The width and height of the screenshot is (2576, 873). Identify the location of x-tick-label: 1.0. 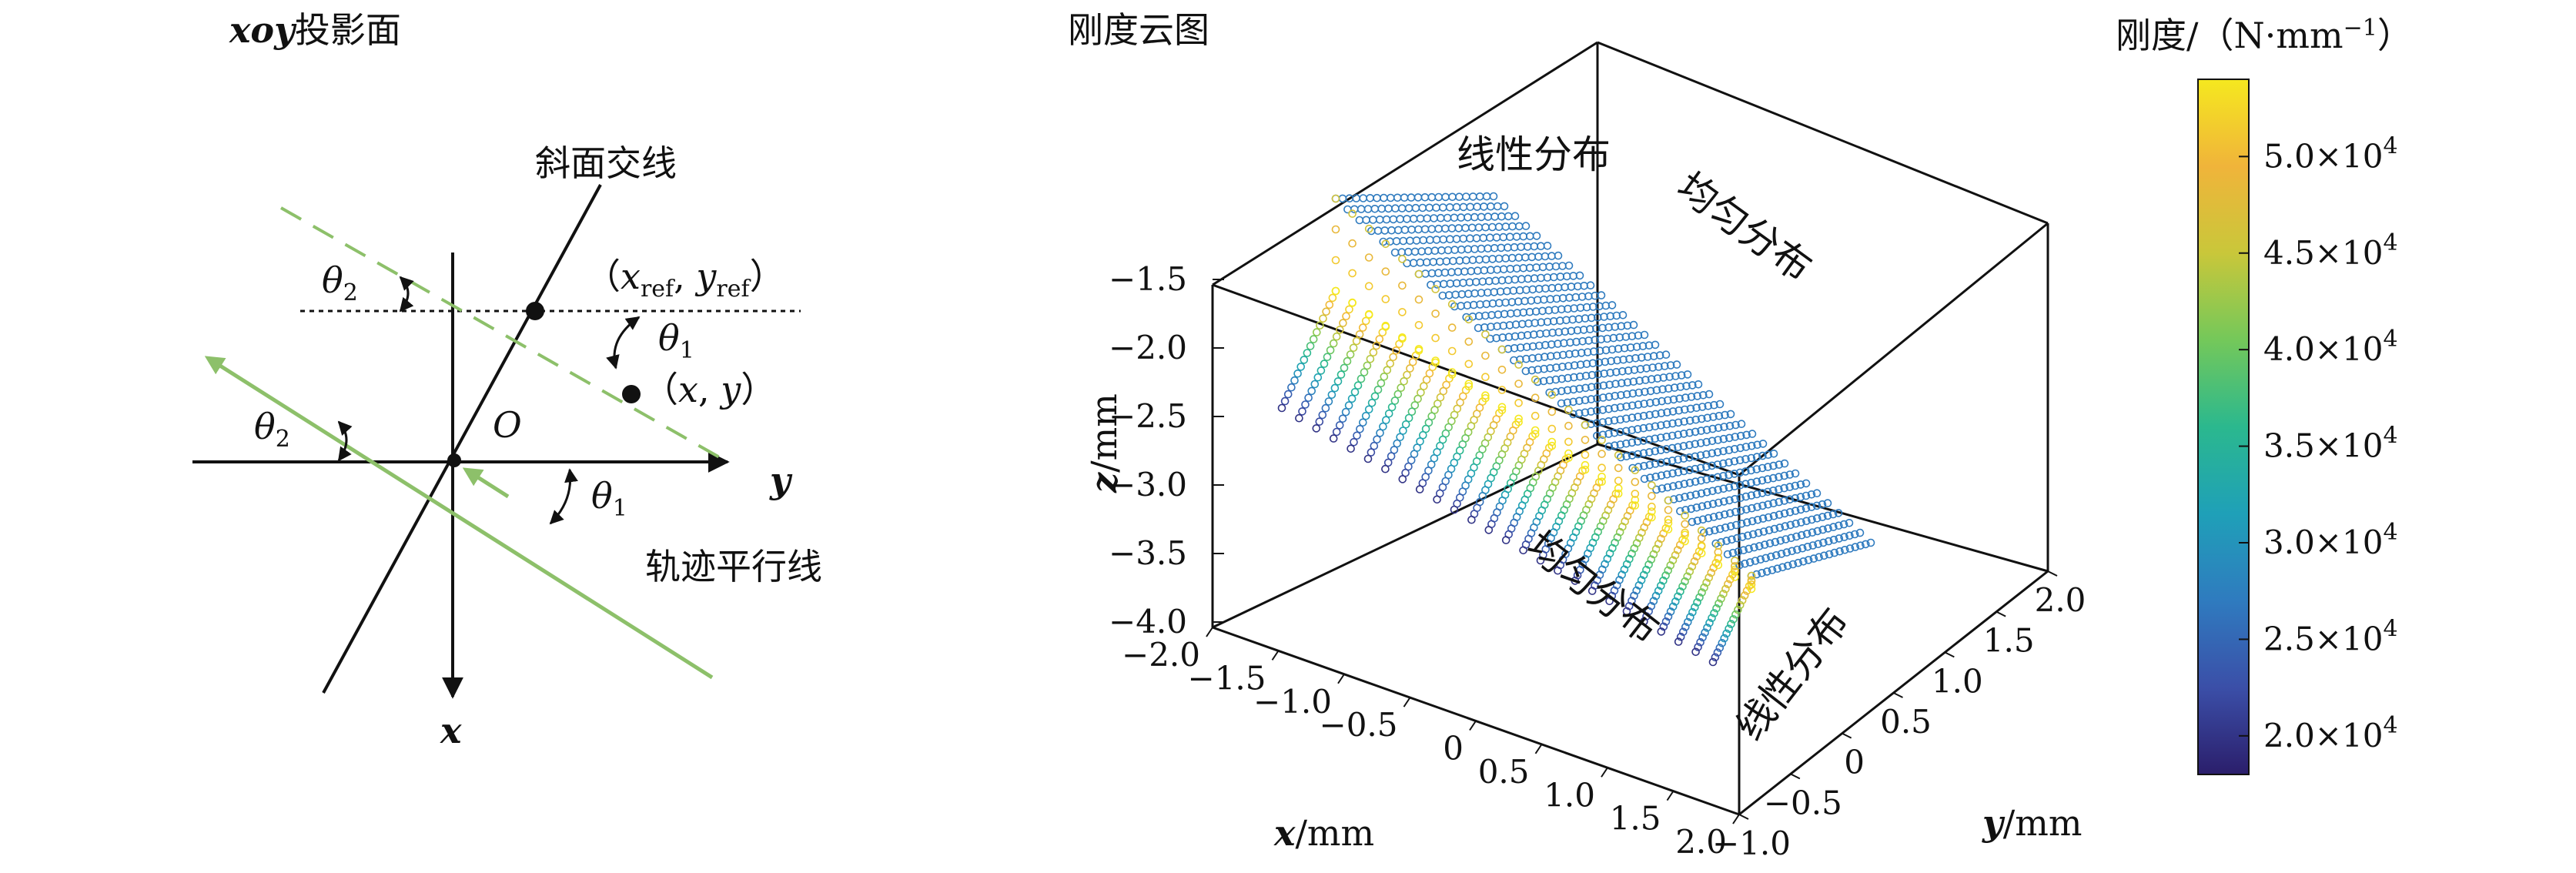
(1569, 795).